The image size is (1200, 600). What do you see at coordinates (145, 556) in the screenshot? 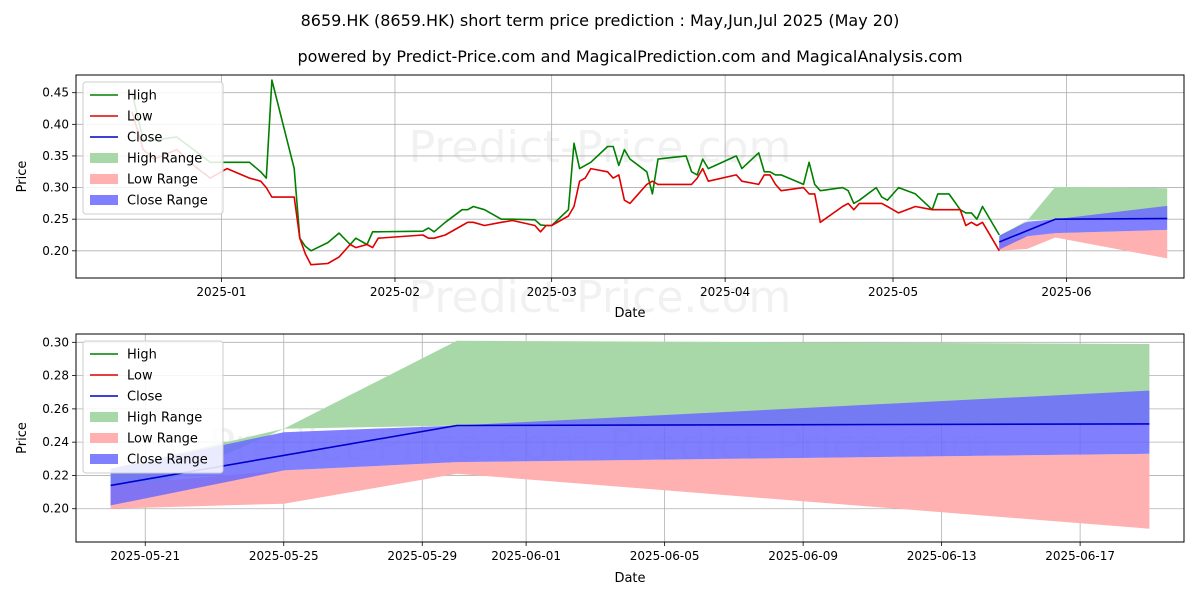
I see `x-tick-label: 2025-05-21` at bounding box center [145, 556].